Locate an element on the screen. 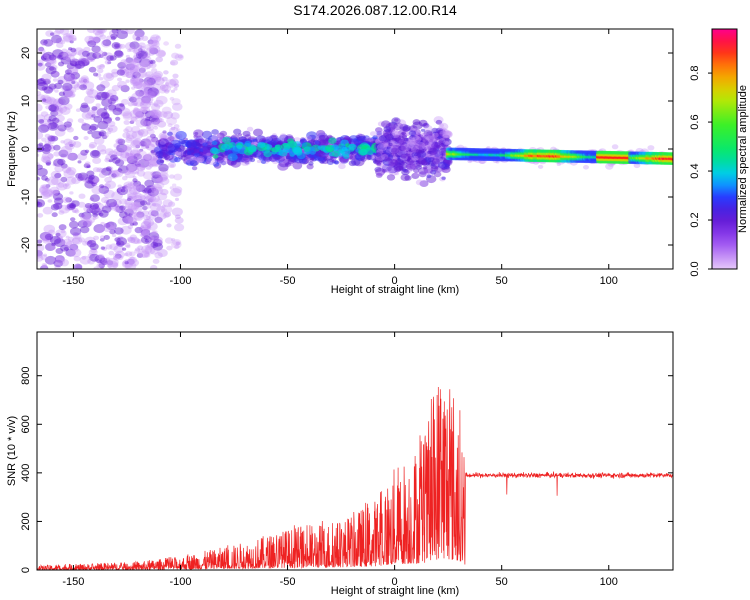 This screenshot has width=750, height=600. x-tick-label: 50 is located at coordinates (502, 281).